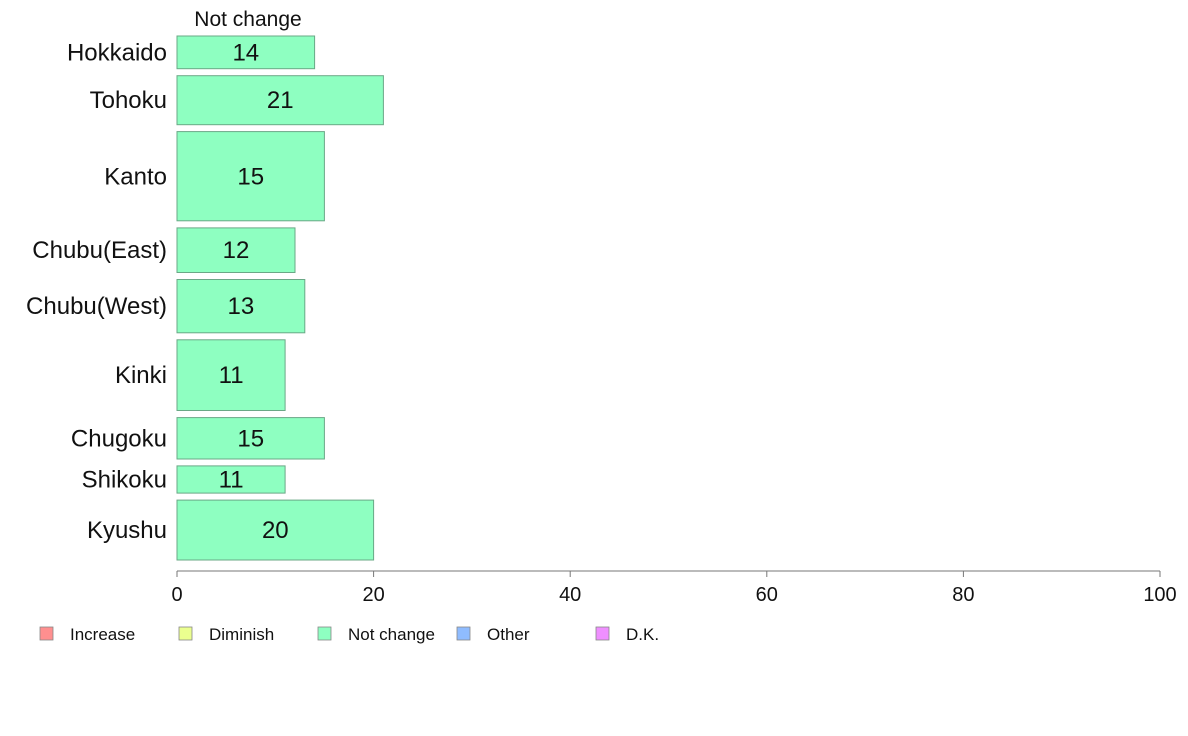  Describe the element at coordinates (176, 595) in the screenshot. I see `x-tick-label: 0` at that location.